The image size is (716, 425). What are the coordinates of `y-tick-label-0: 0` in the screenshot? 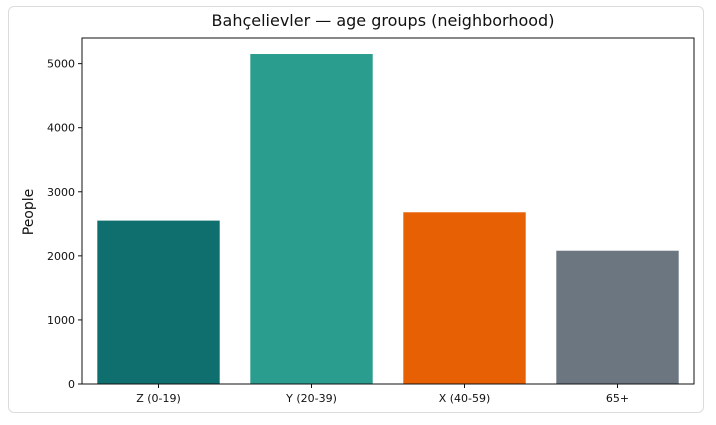 It's located at (71, 384).